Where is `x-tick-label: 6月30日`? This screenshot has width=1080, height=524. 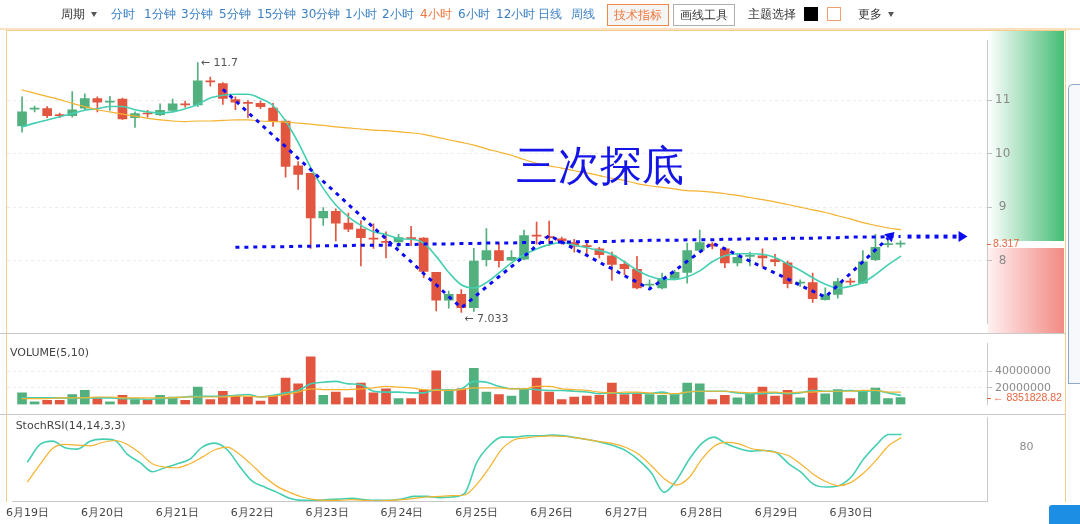 x-tick-label: 6月30日 is located at coordinates (851, 513).